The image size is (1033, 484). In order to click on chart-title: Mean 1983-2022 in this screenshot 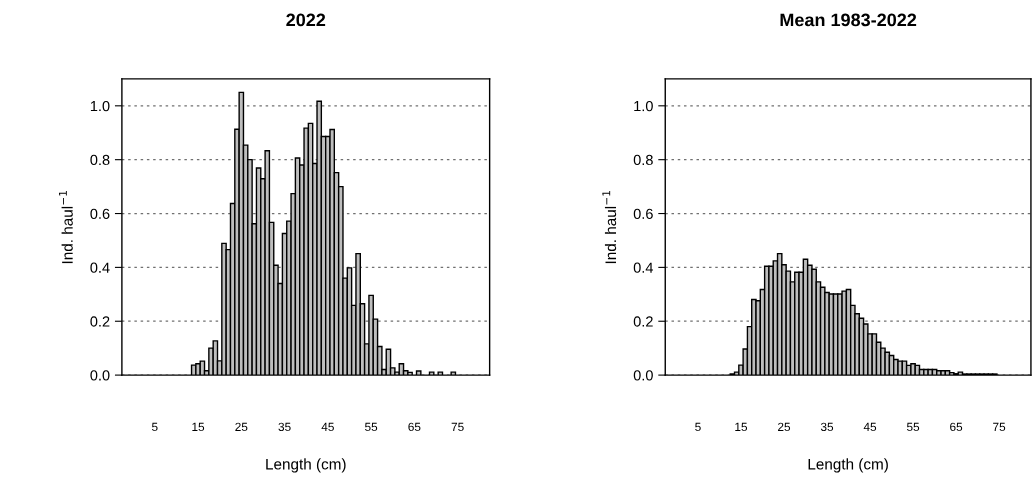, I will do `click(848, 20)`.